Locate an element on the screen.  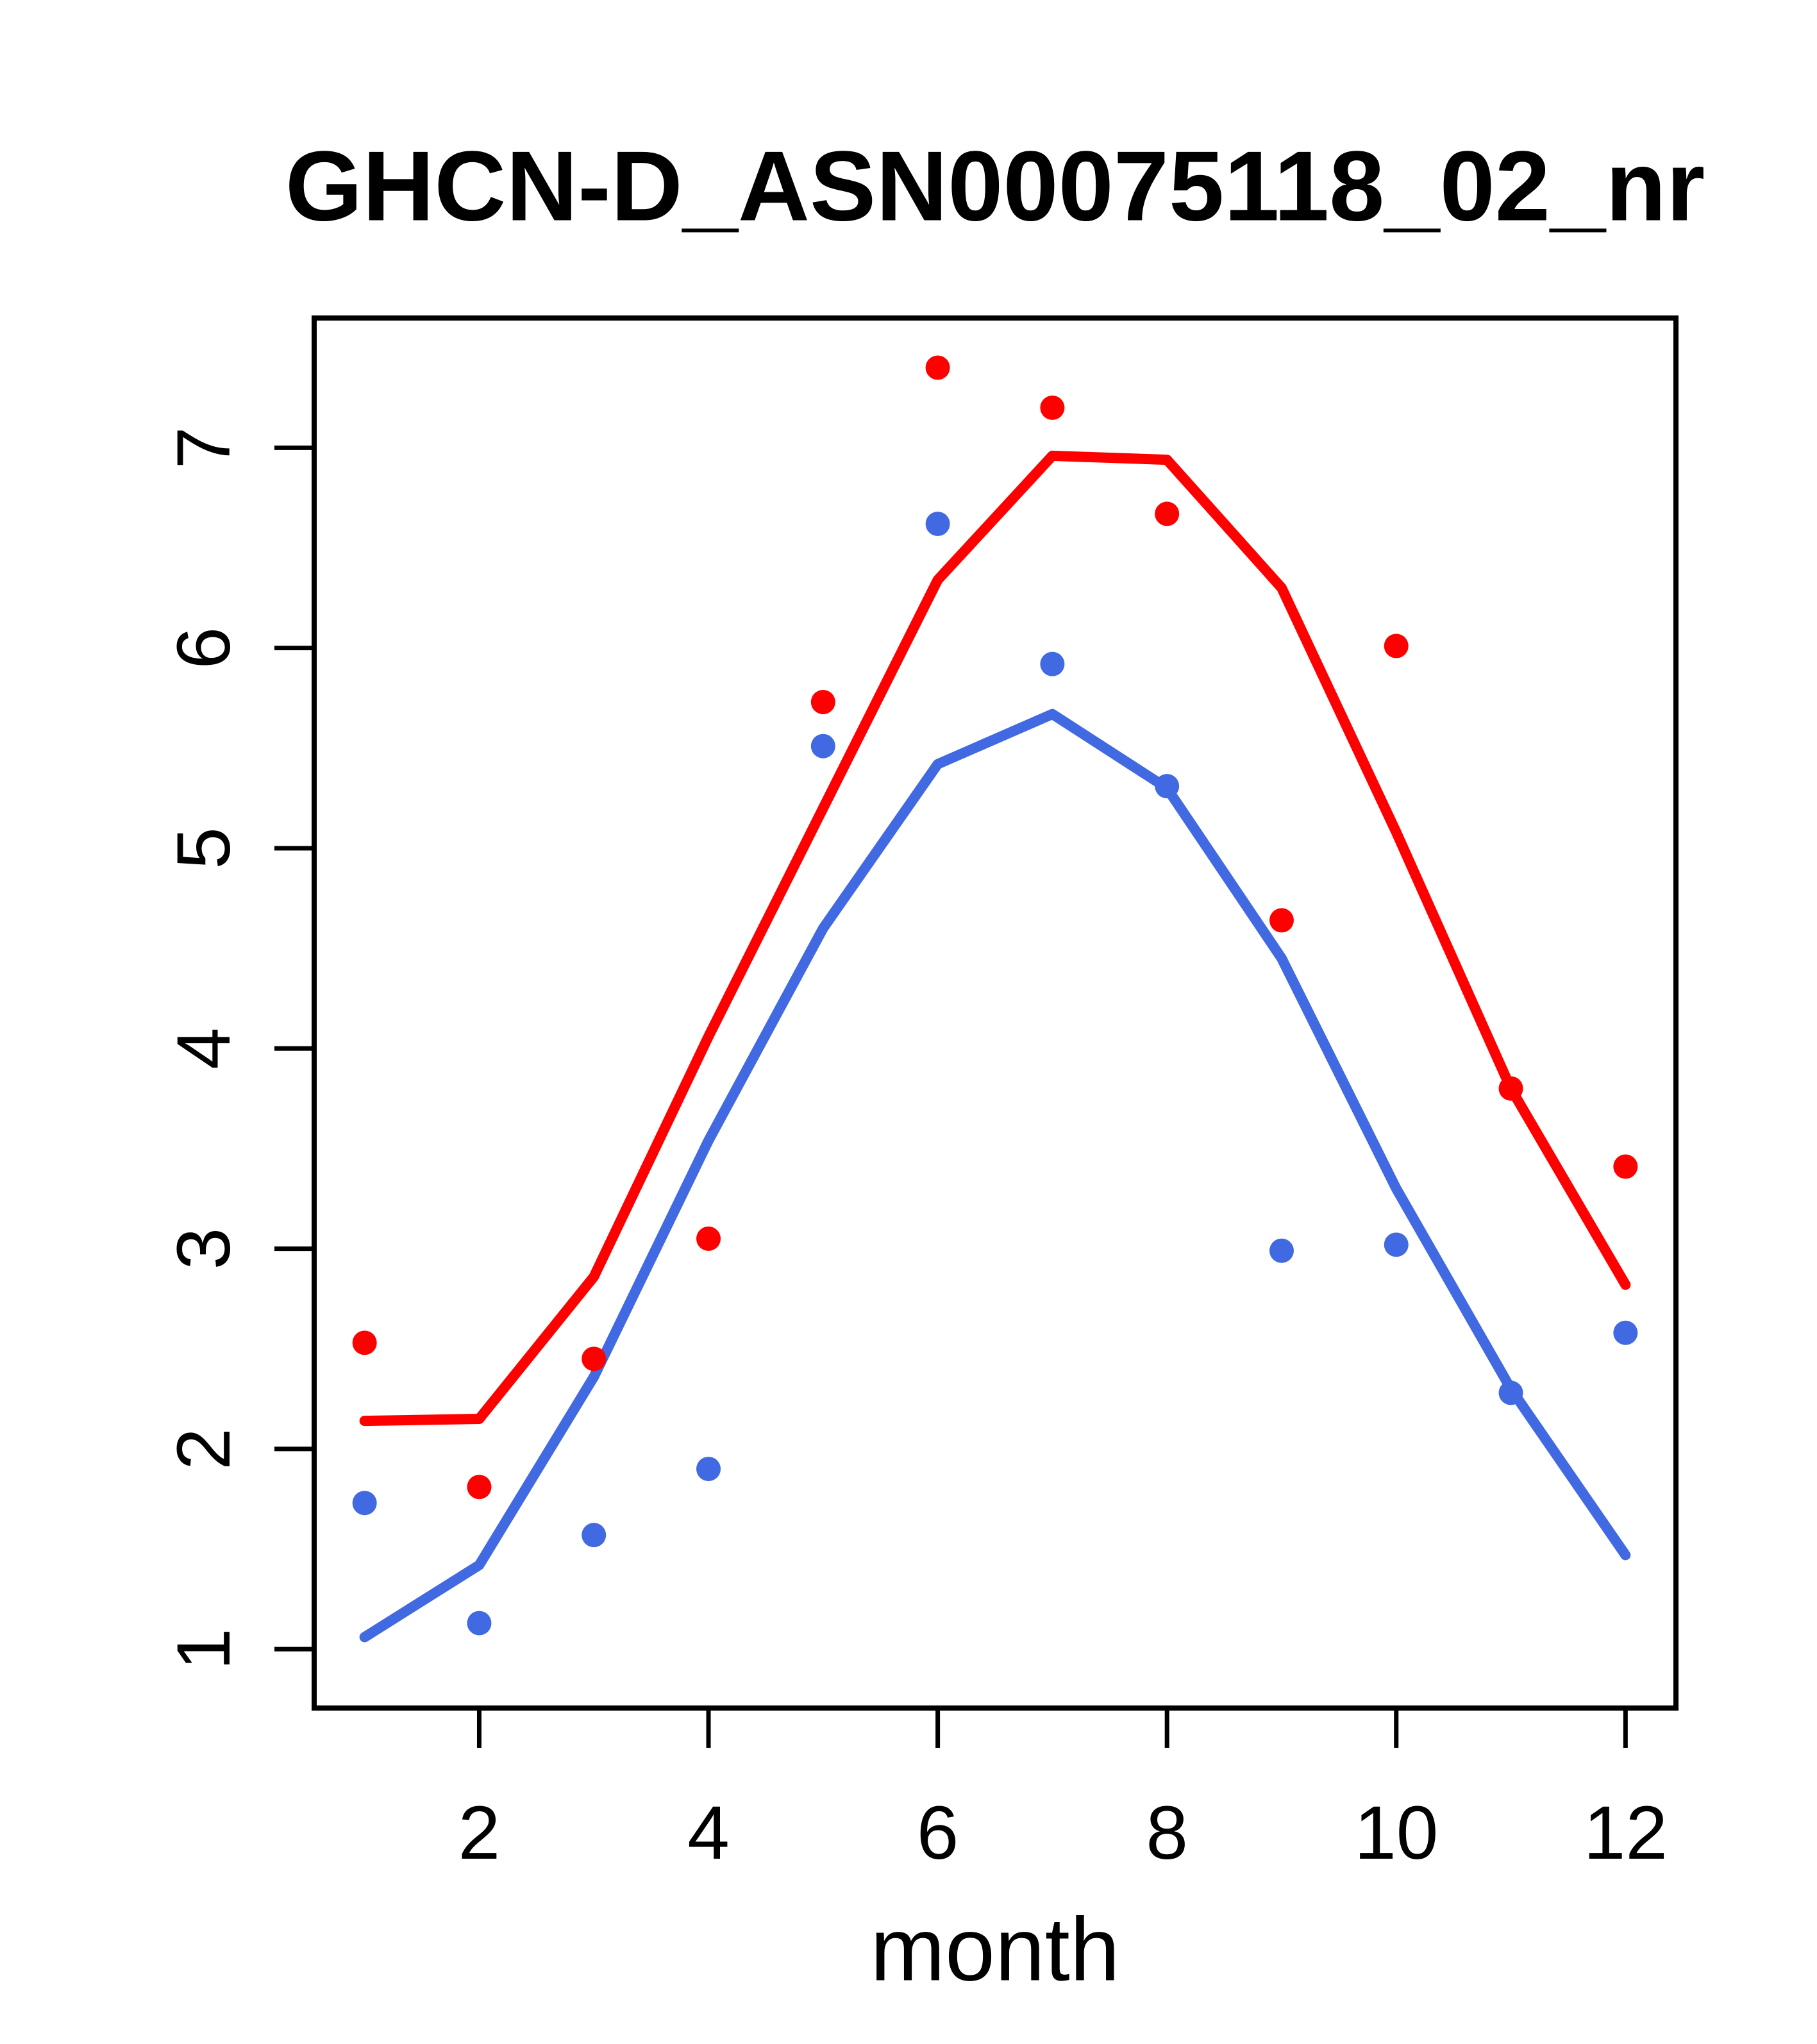
y-tick-label: 1 is located at coordinates (204, 1649).